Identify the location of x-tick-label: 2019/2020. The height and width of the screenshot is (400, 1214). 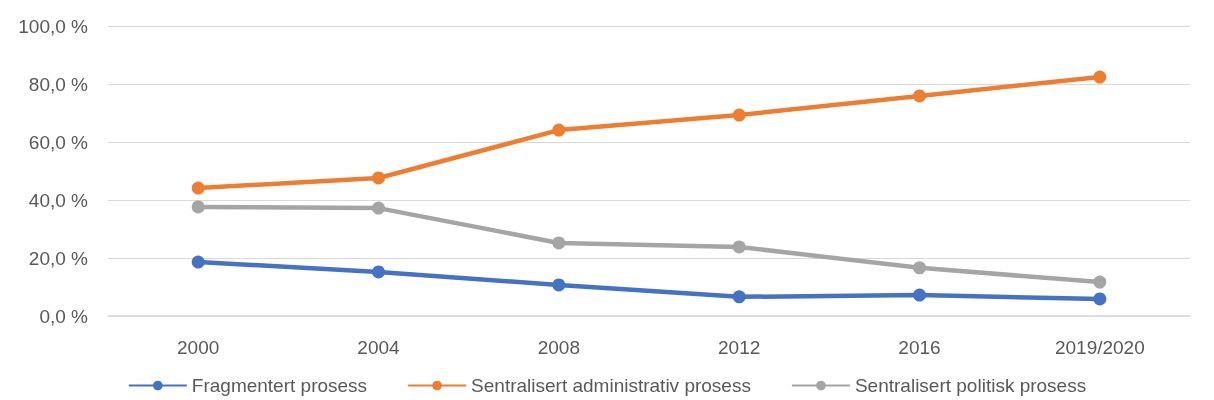
(1099, 347).